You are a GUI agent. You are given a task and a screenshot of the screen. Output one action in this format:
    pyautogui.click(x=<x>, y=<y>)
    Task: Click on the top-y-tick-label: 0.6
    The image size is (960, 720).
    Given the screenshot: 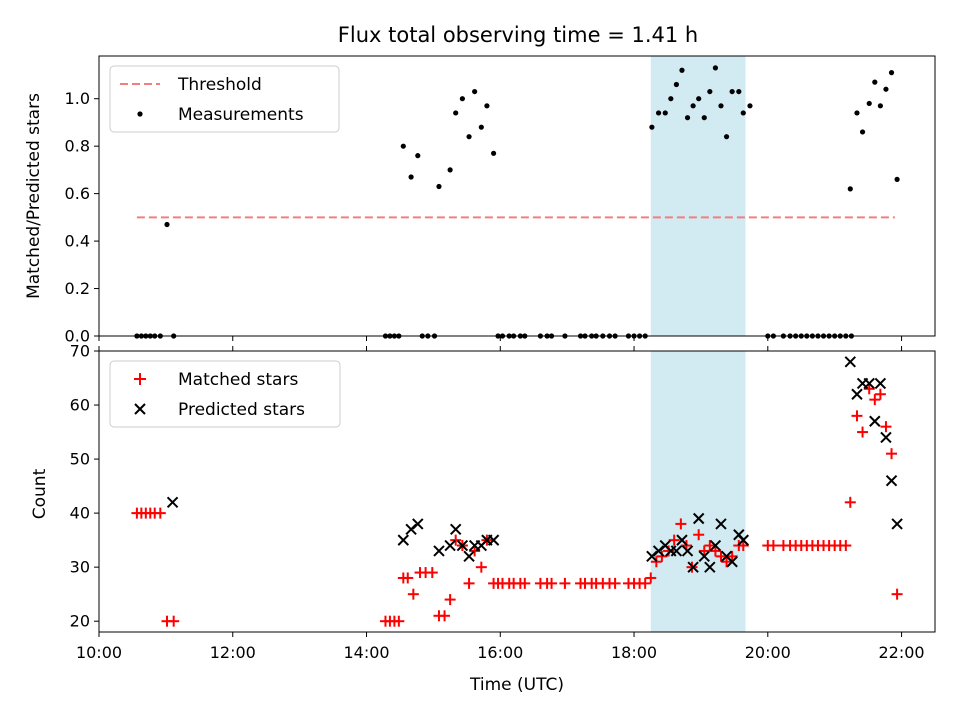 What is the action you would take?
    pyautogui.click(x=77, y=193)
    